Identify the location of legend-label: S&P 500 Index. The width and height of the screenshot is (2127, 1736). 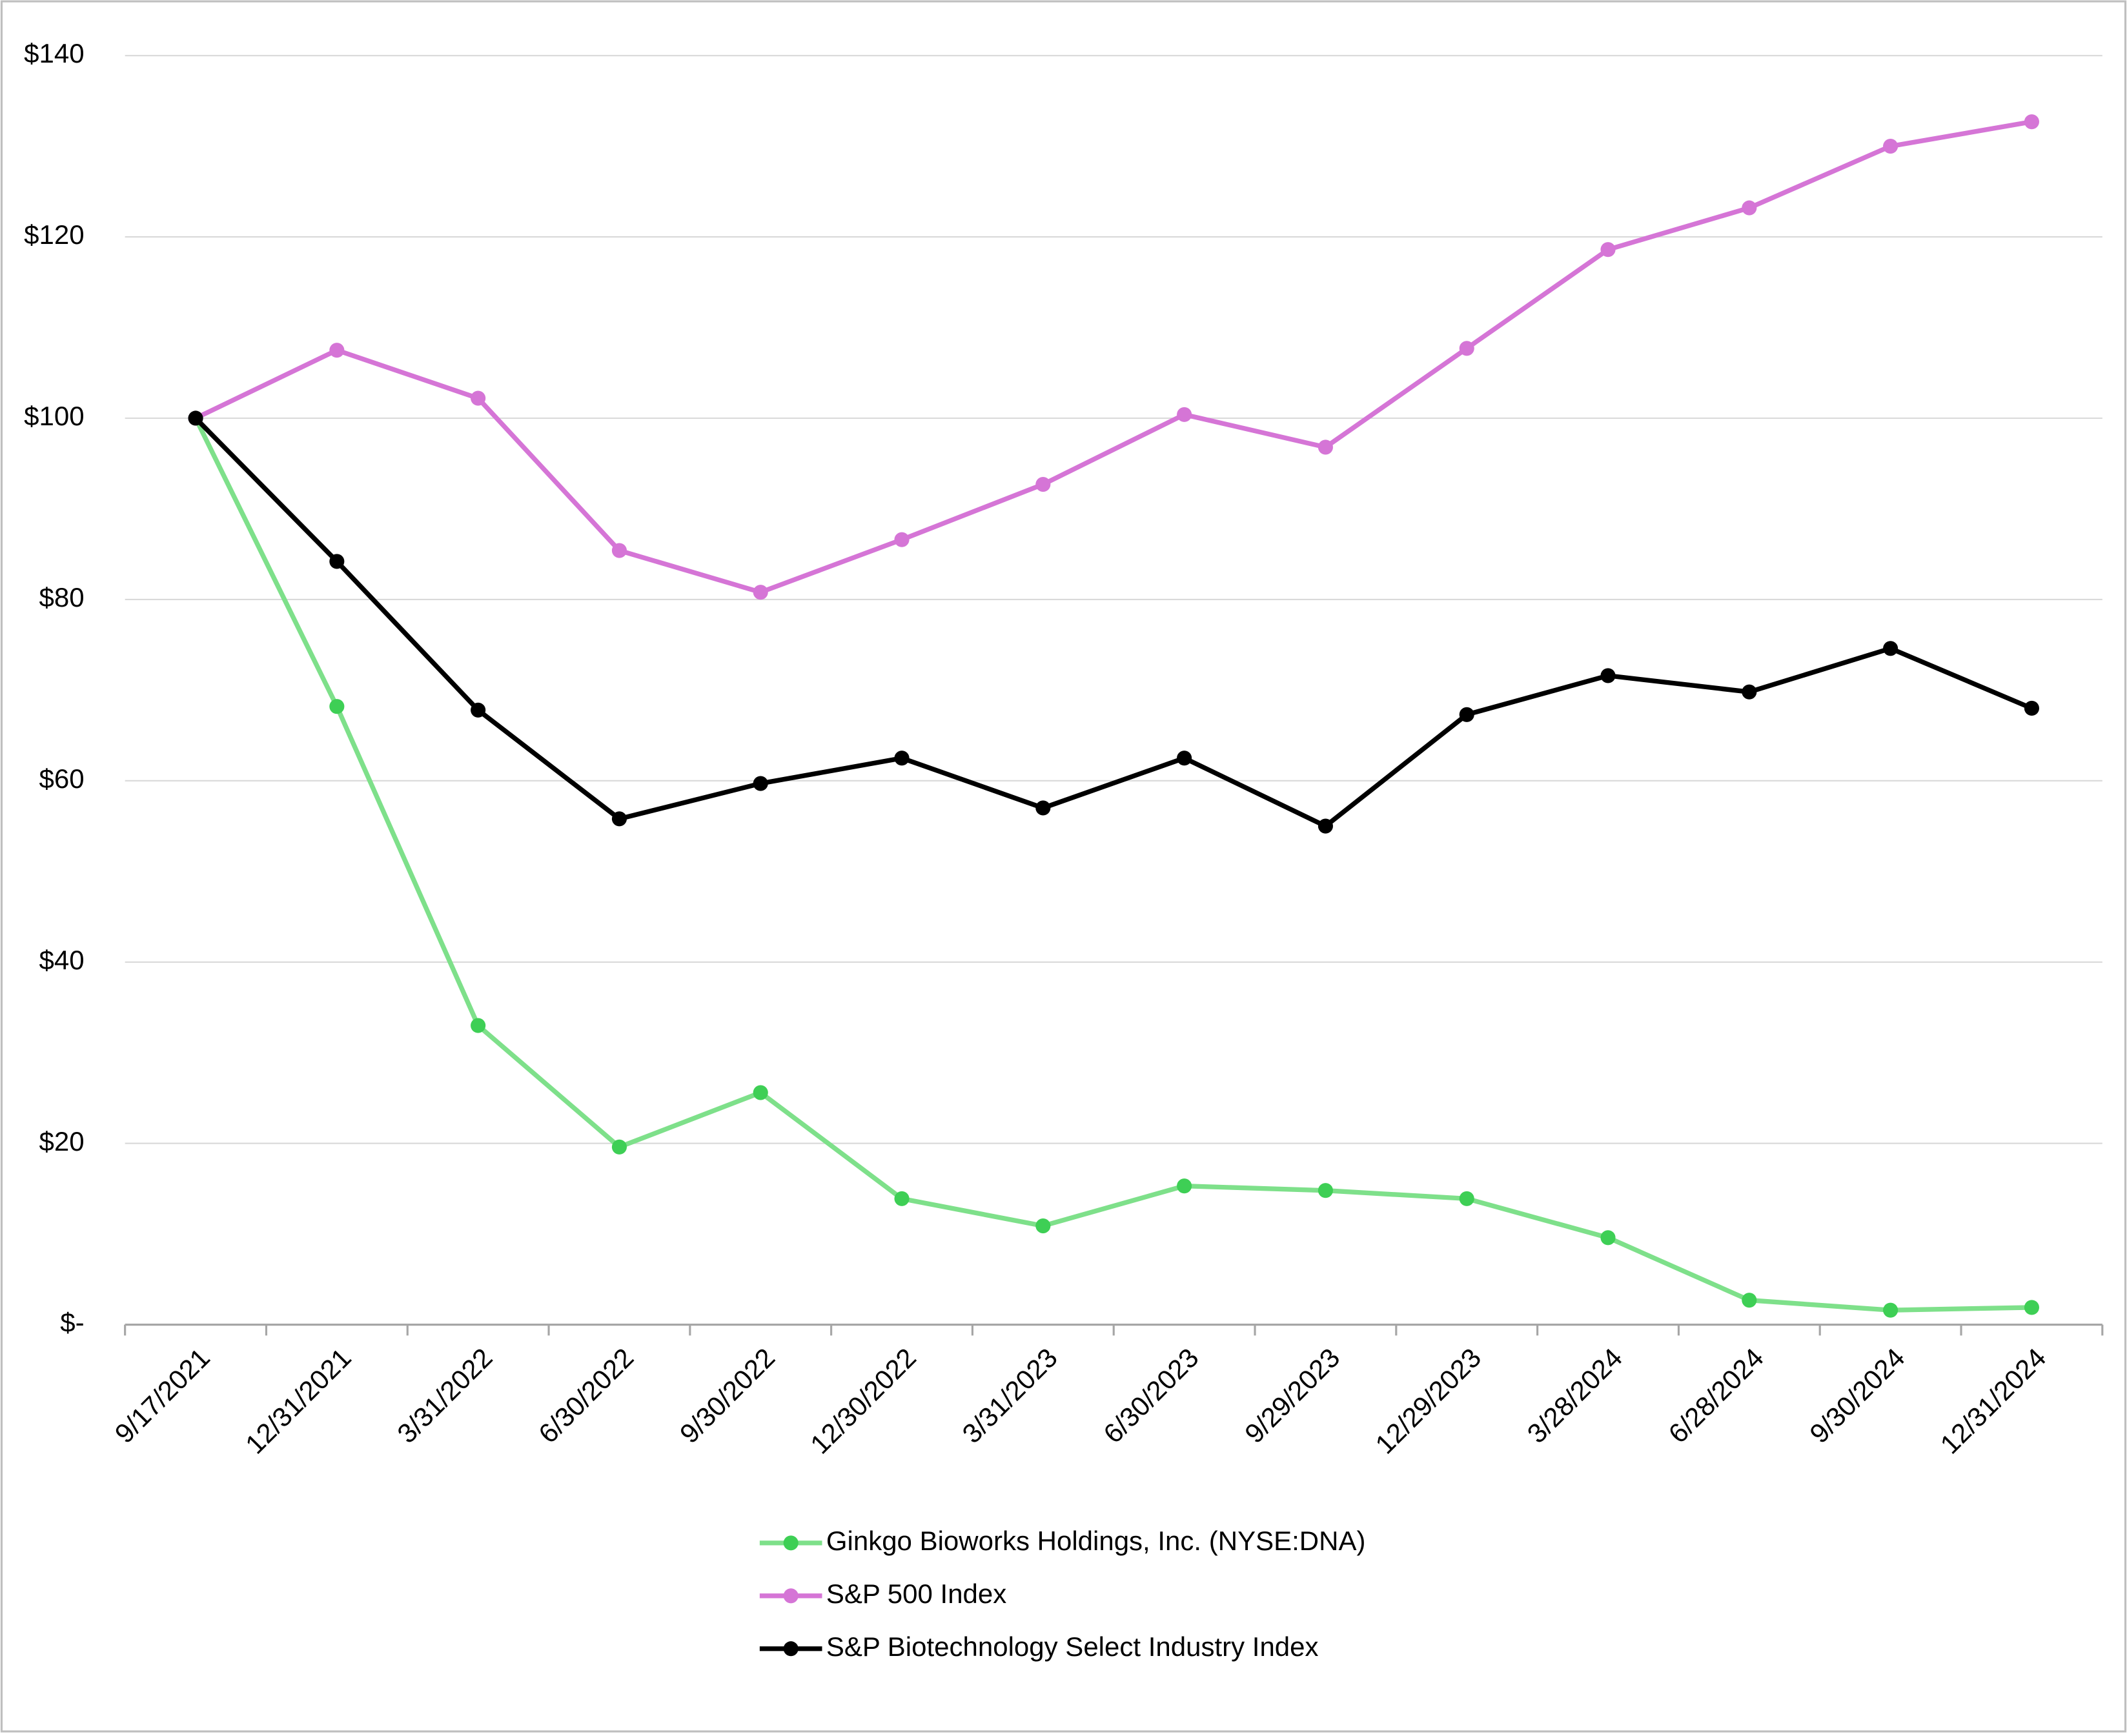
(916, 1594).